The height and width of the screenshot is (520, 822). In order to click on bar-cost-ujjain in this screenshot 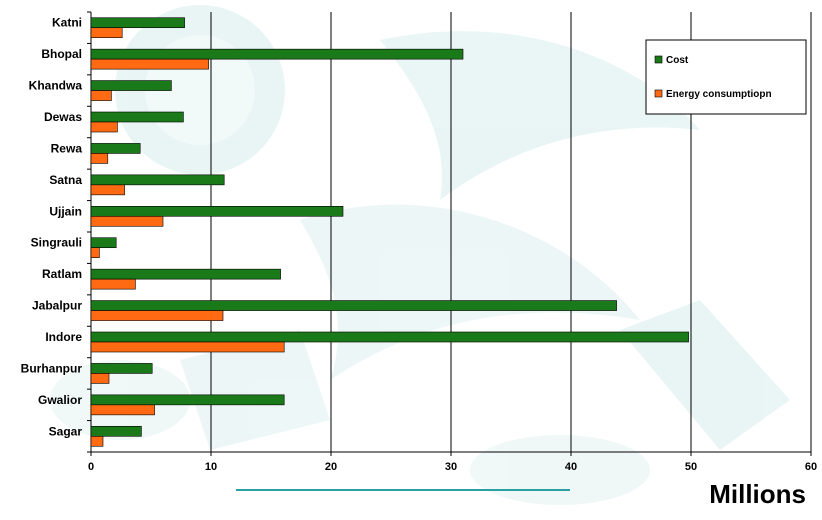, I will do `click(217, 211)`.